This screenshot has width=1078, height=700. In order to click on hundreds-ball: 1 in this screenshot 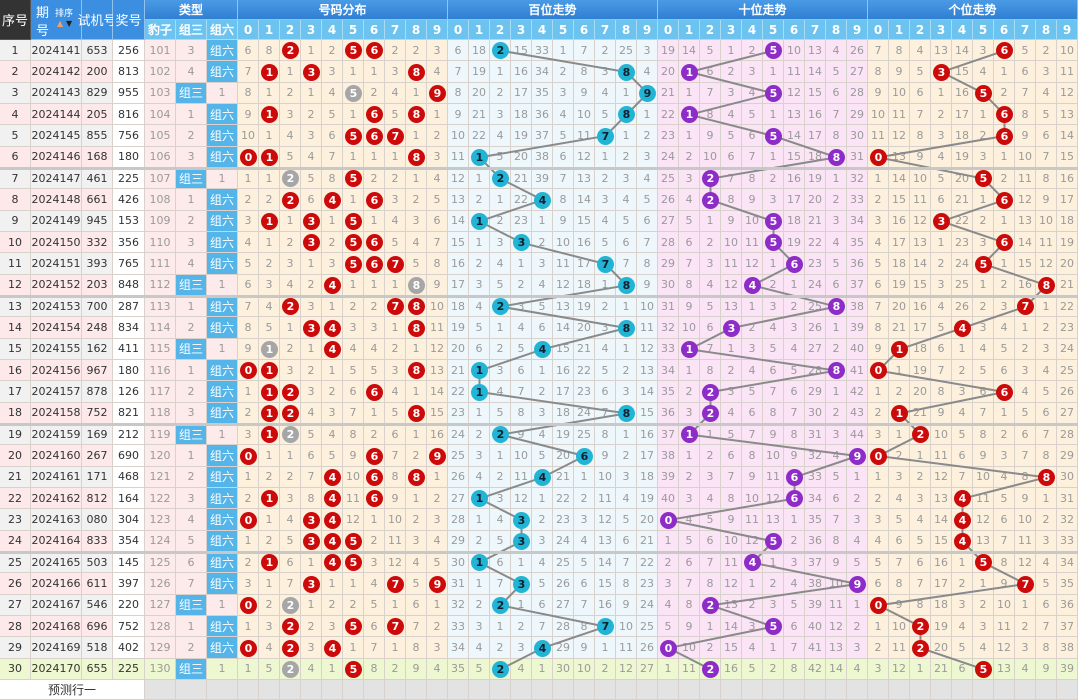, I will do `click(479, 221)`.